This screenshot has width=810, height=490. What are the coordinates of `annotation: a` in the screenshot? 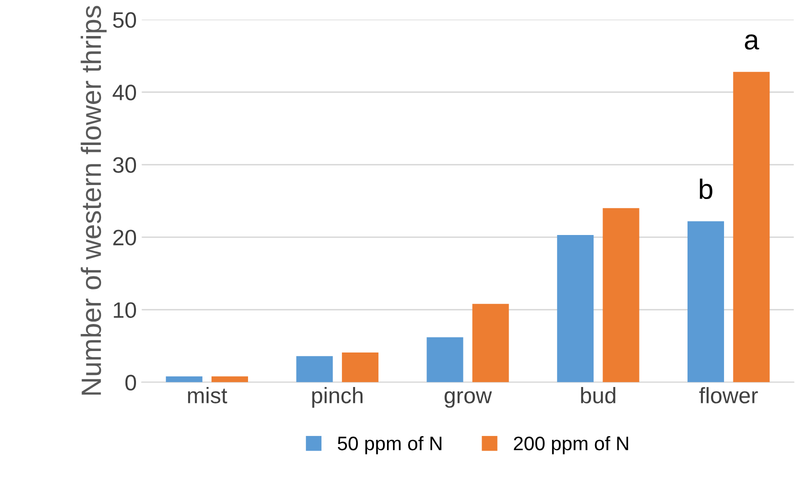 It's located at (752, 42).